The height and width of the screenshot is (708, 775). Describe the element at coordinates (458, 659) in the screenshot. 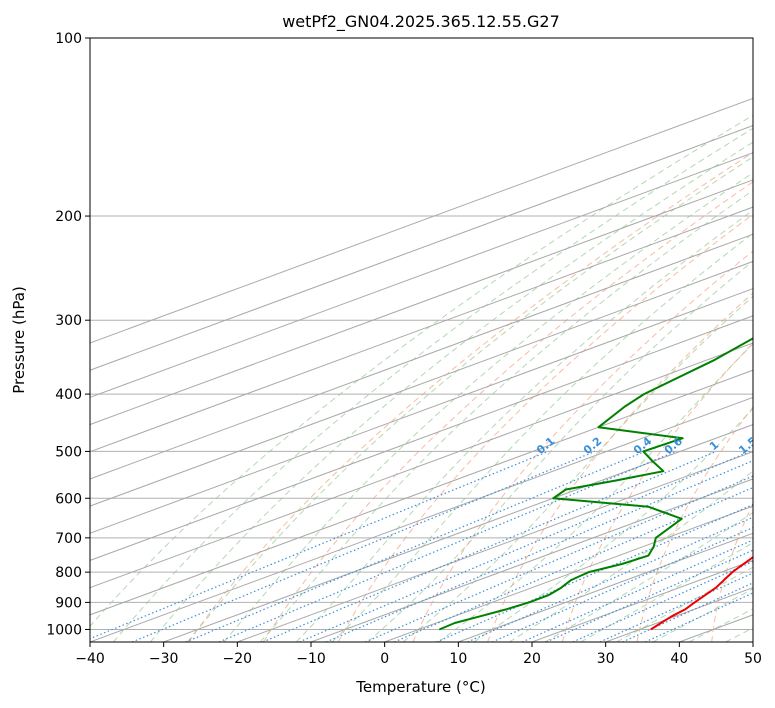

I see `x-tick-label: 10` at that location.